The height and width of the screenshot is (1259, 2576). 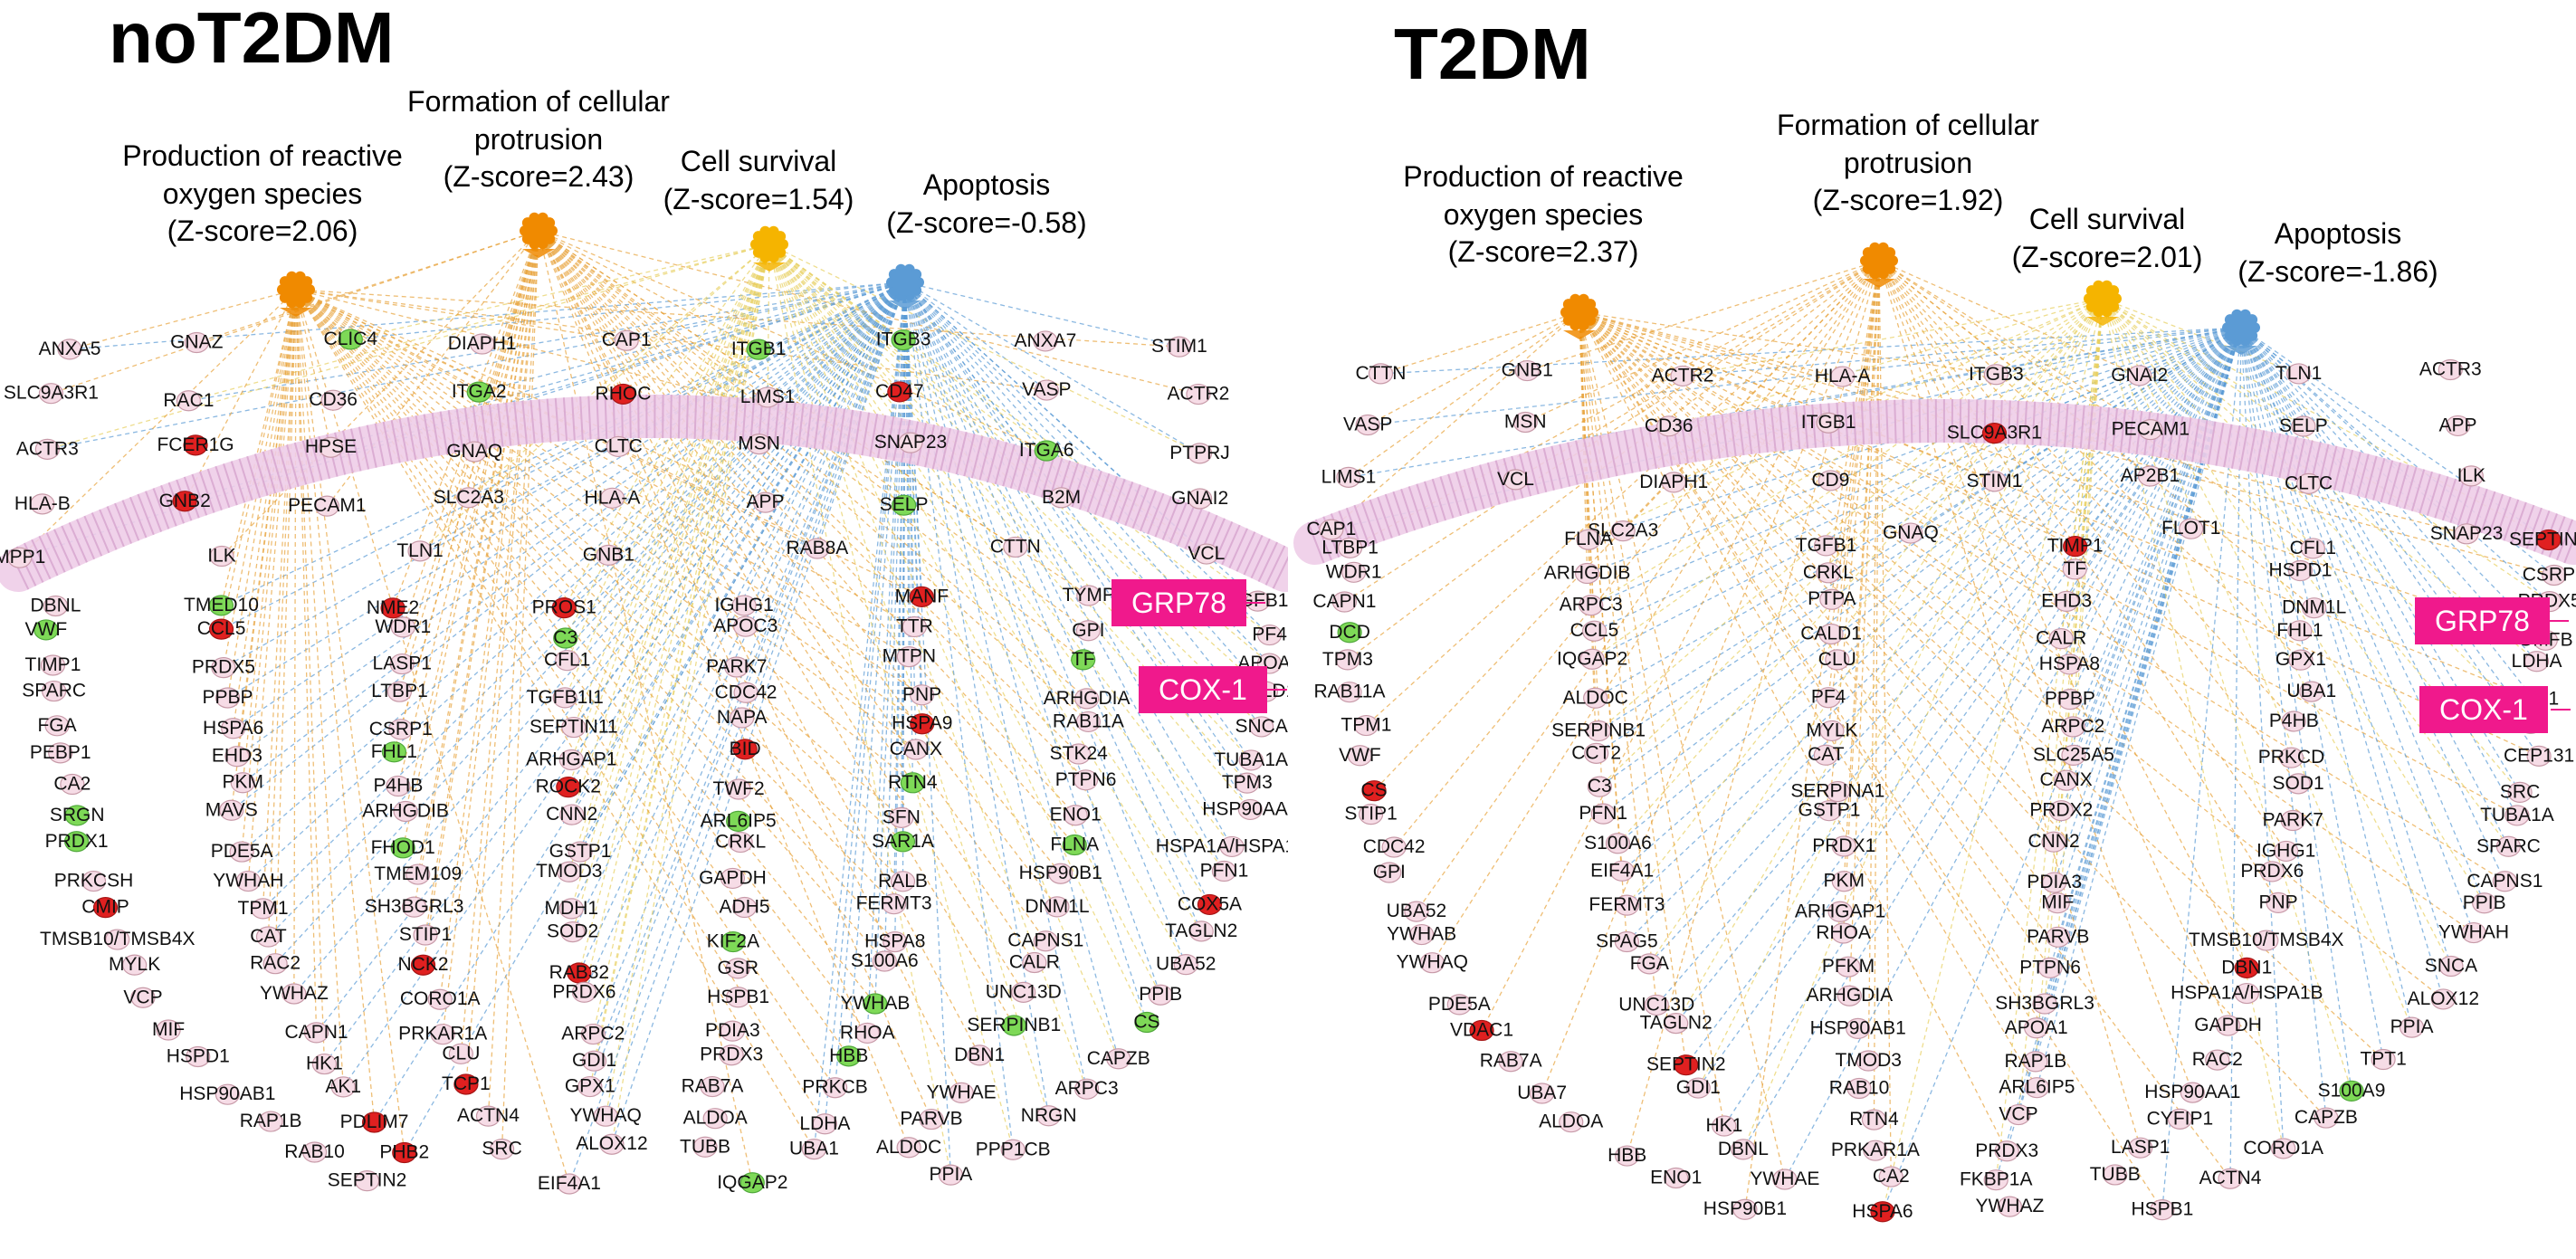 I want to click on gene-label: CLTC, so click(x=2309, y=483).